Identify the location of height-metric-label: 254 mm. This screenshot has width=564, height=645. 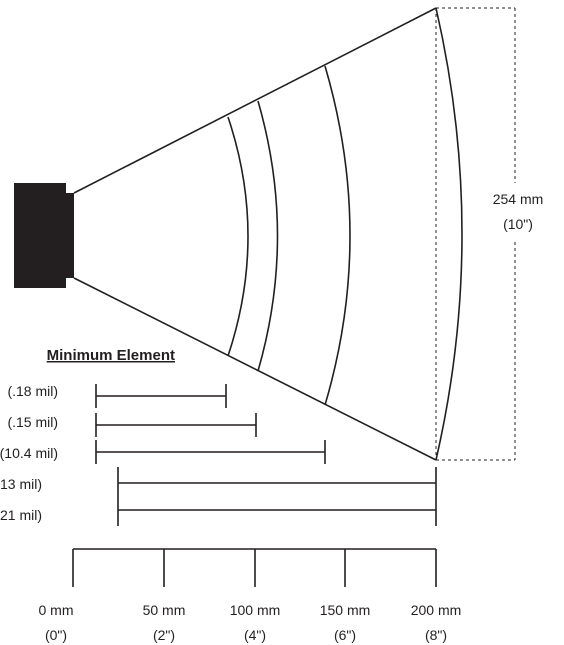
(518, 199).